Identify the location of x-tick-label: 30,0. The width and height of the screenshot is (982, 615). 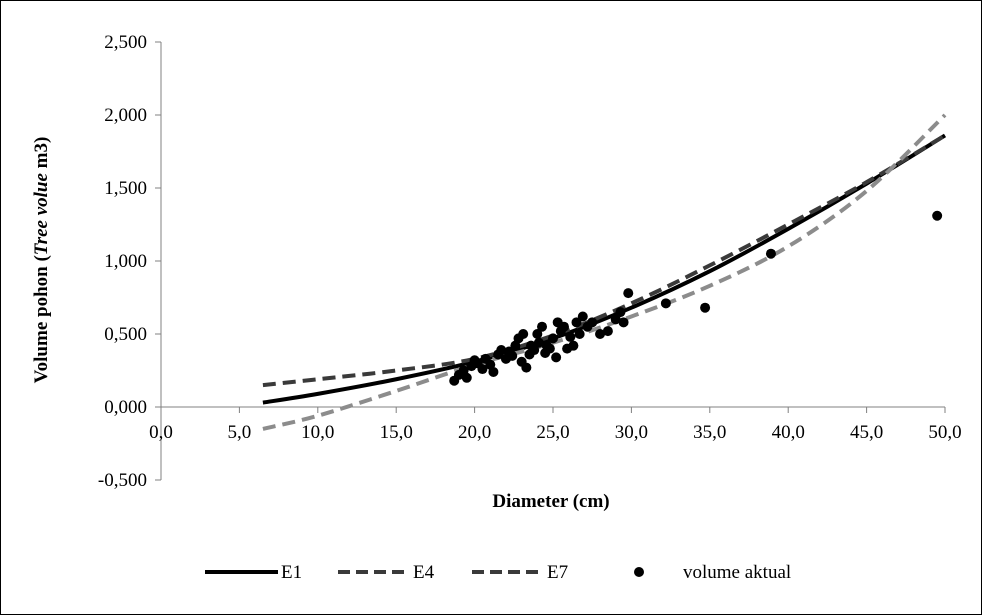
(631, 432).